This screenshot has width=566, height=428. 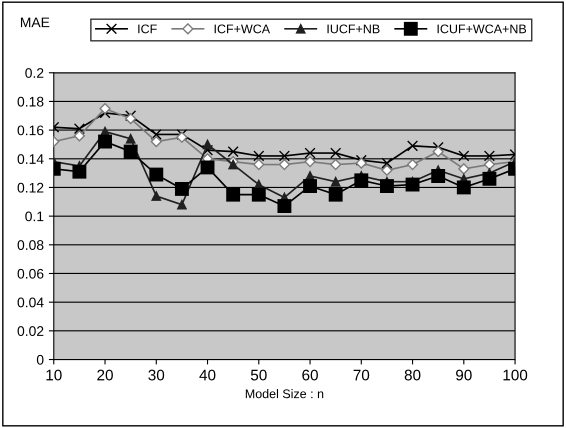 What do you see at coordinates (31, 331) in the screenshot?
I see `y-tick-label: 0.02` at bounding box center [31, 331].